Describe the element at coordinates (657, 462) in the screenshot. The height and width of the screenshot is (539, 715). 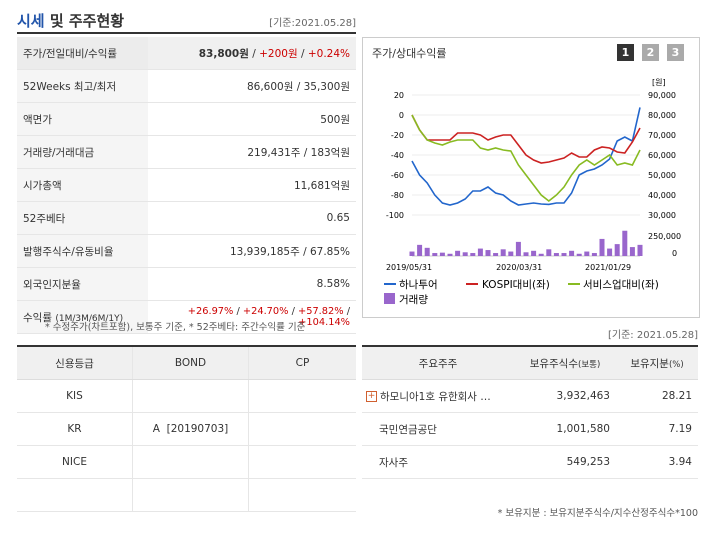
I see `pct-cell: 3.94` at that location.